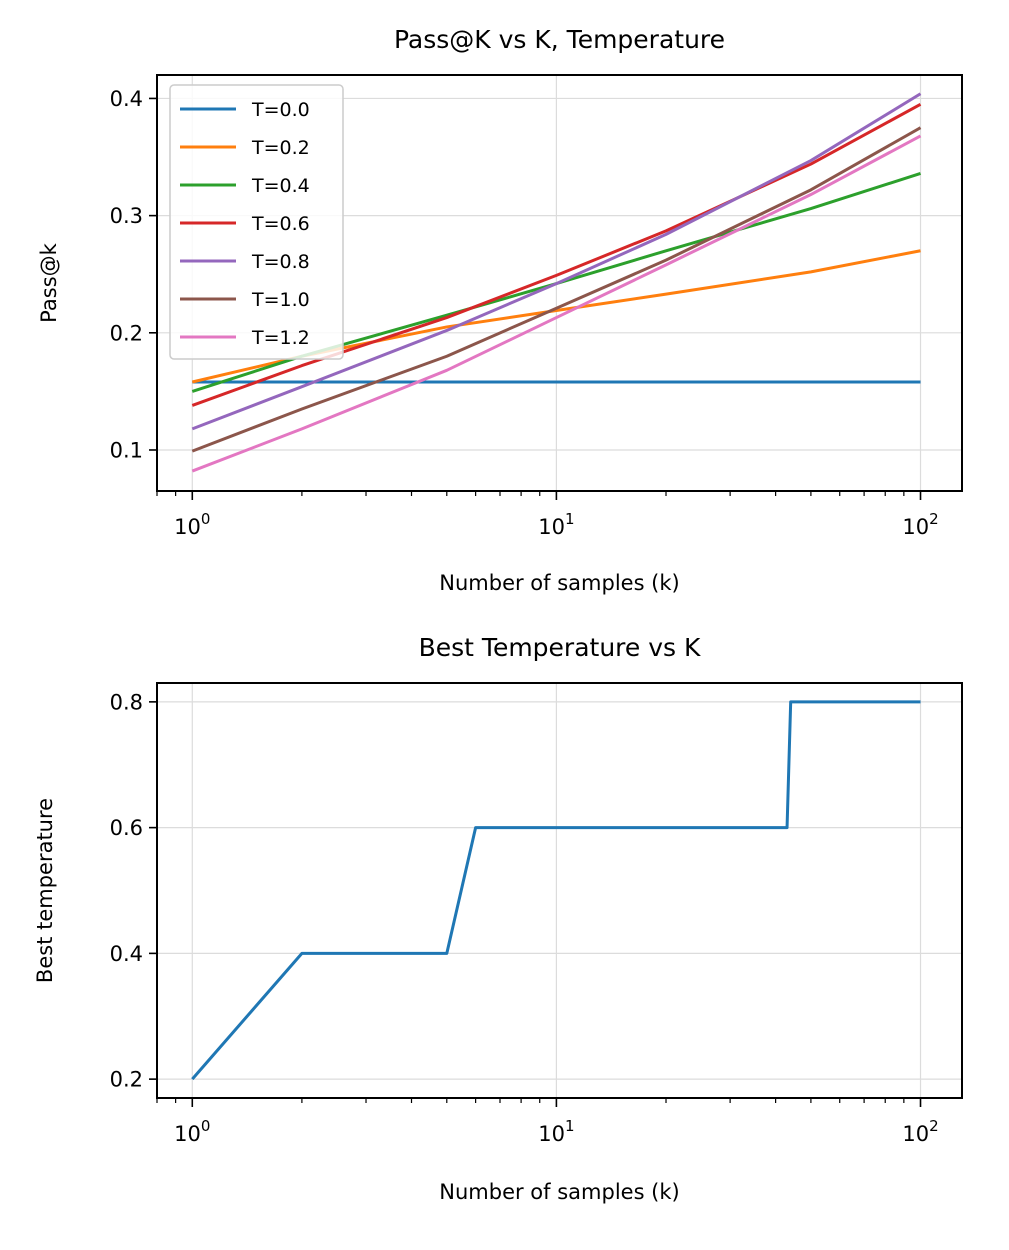  I want to click on legend: T=0.0 T=0.2 T=0.4 T=0.6 T=0.8 T=1.0 T=1.2, so click(256, 222).